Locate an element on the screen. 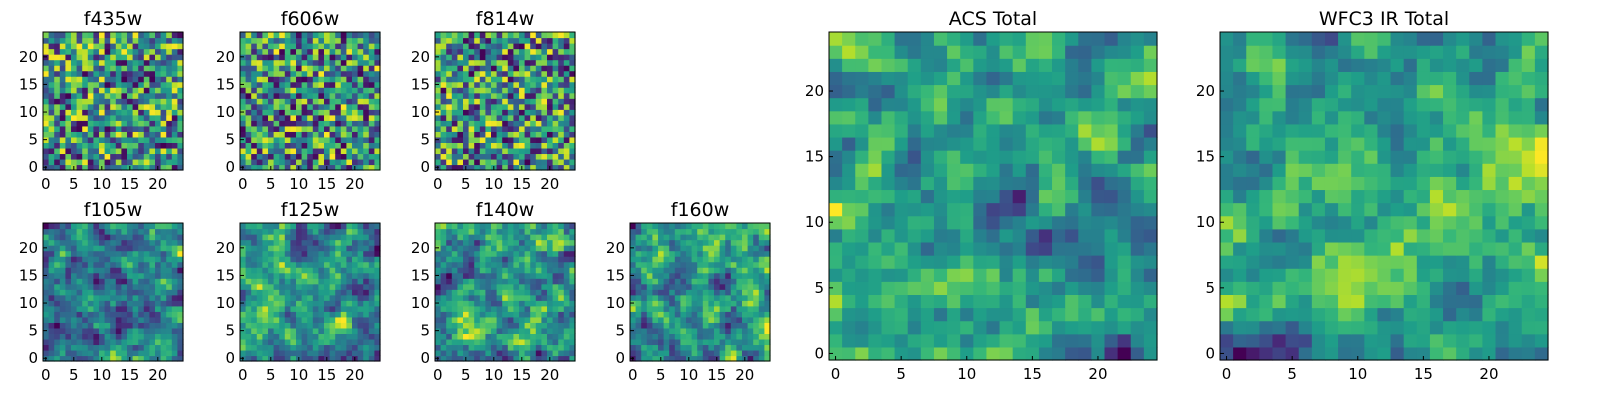 The width and height of the screenshot is (1600, 400). x-tick-label: 0 is located at coordinates (633, 375).